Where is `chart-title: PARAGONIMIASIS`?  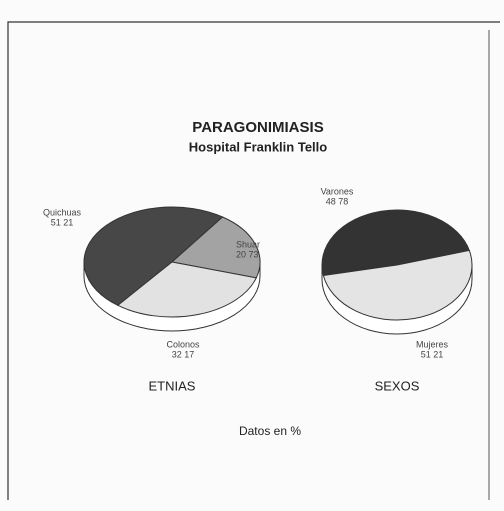
chart-title: PARAGONIMIASIS is located at coordinates (257, 127).